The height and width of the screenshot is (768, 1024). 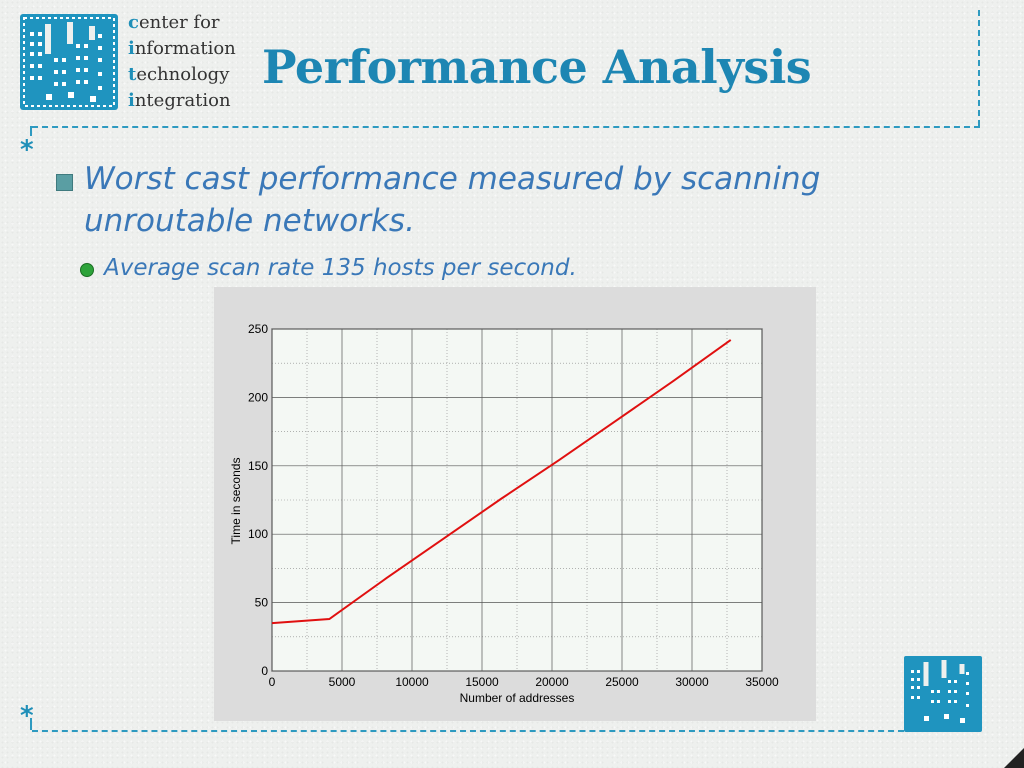 What do you see at coordinates (482, 682) in the screenshot?
I see `x-tick-label: 15000` at bounding box center [482, 682].